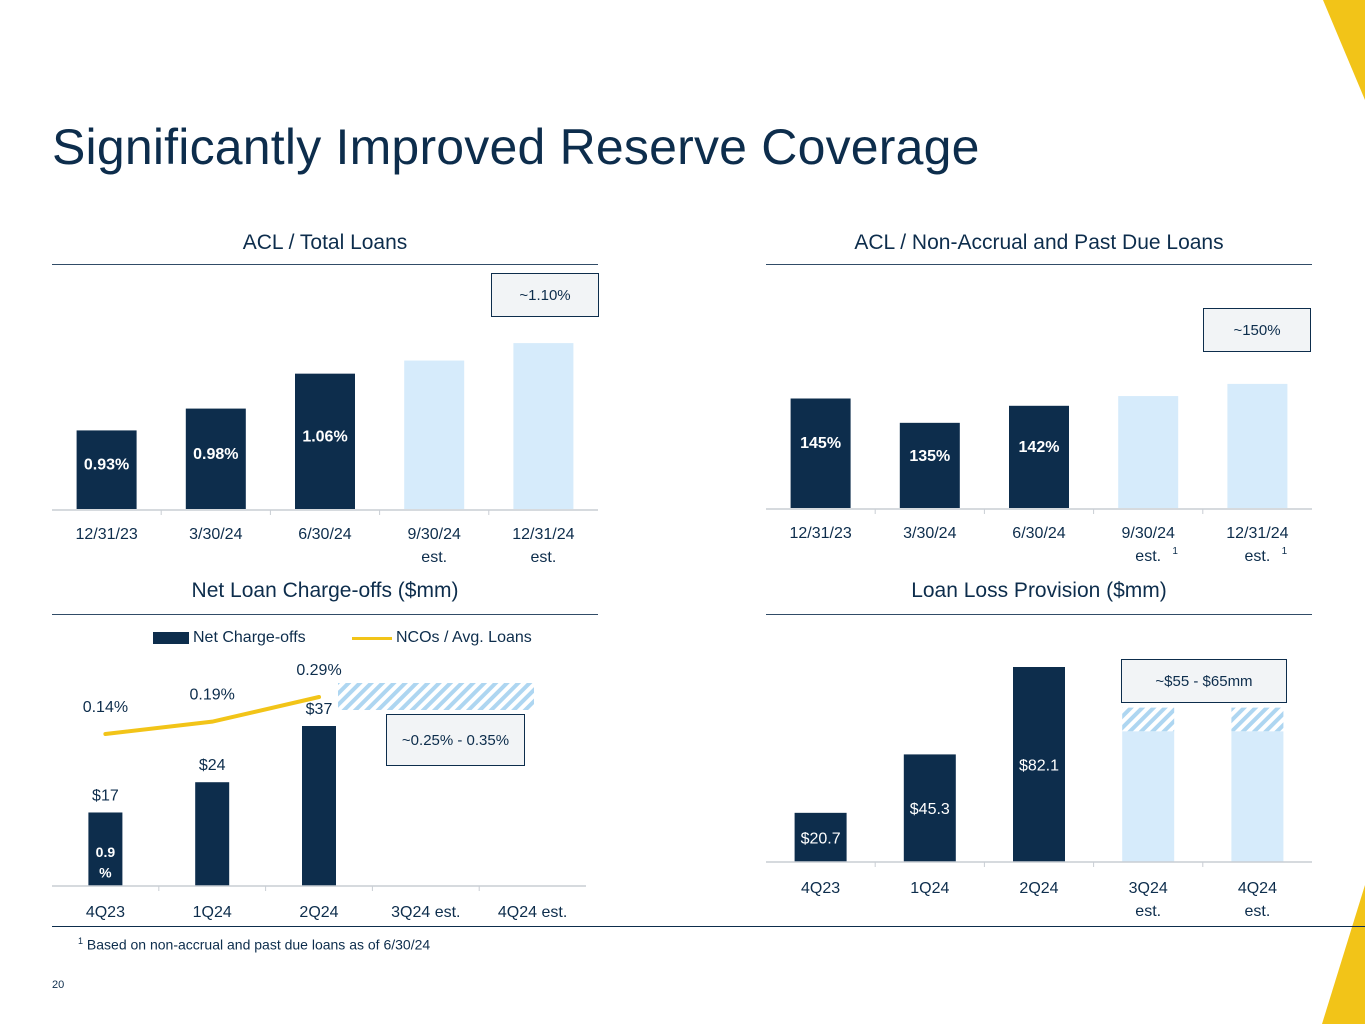 The width and height of the screenshot is (1365, 1024). What do you see at coordinates (106, 465) in the screenshot?
I see `bar-value-label: 0.93%` at bounding box center [106, 465].